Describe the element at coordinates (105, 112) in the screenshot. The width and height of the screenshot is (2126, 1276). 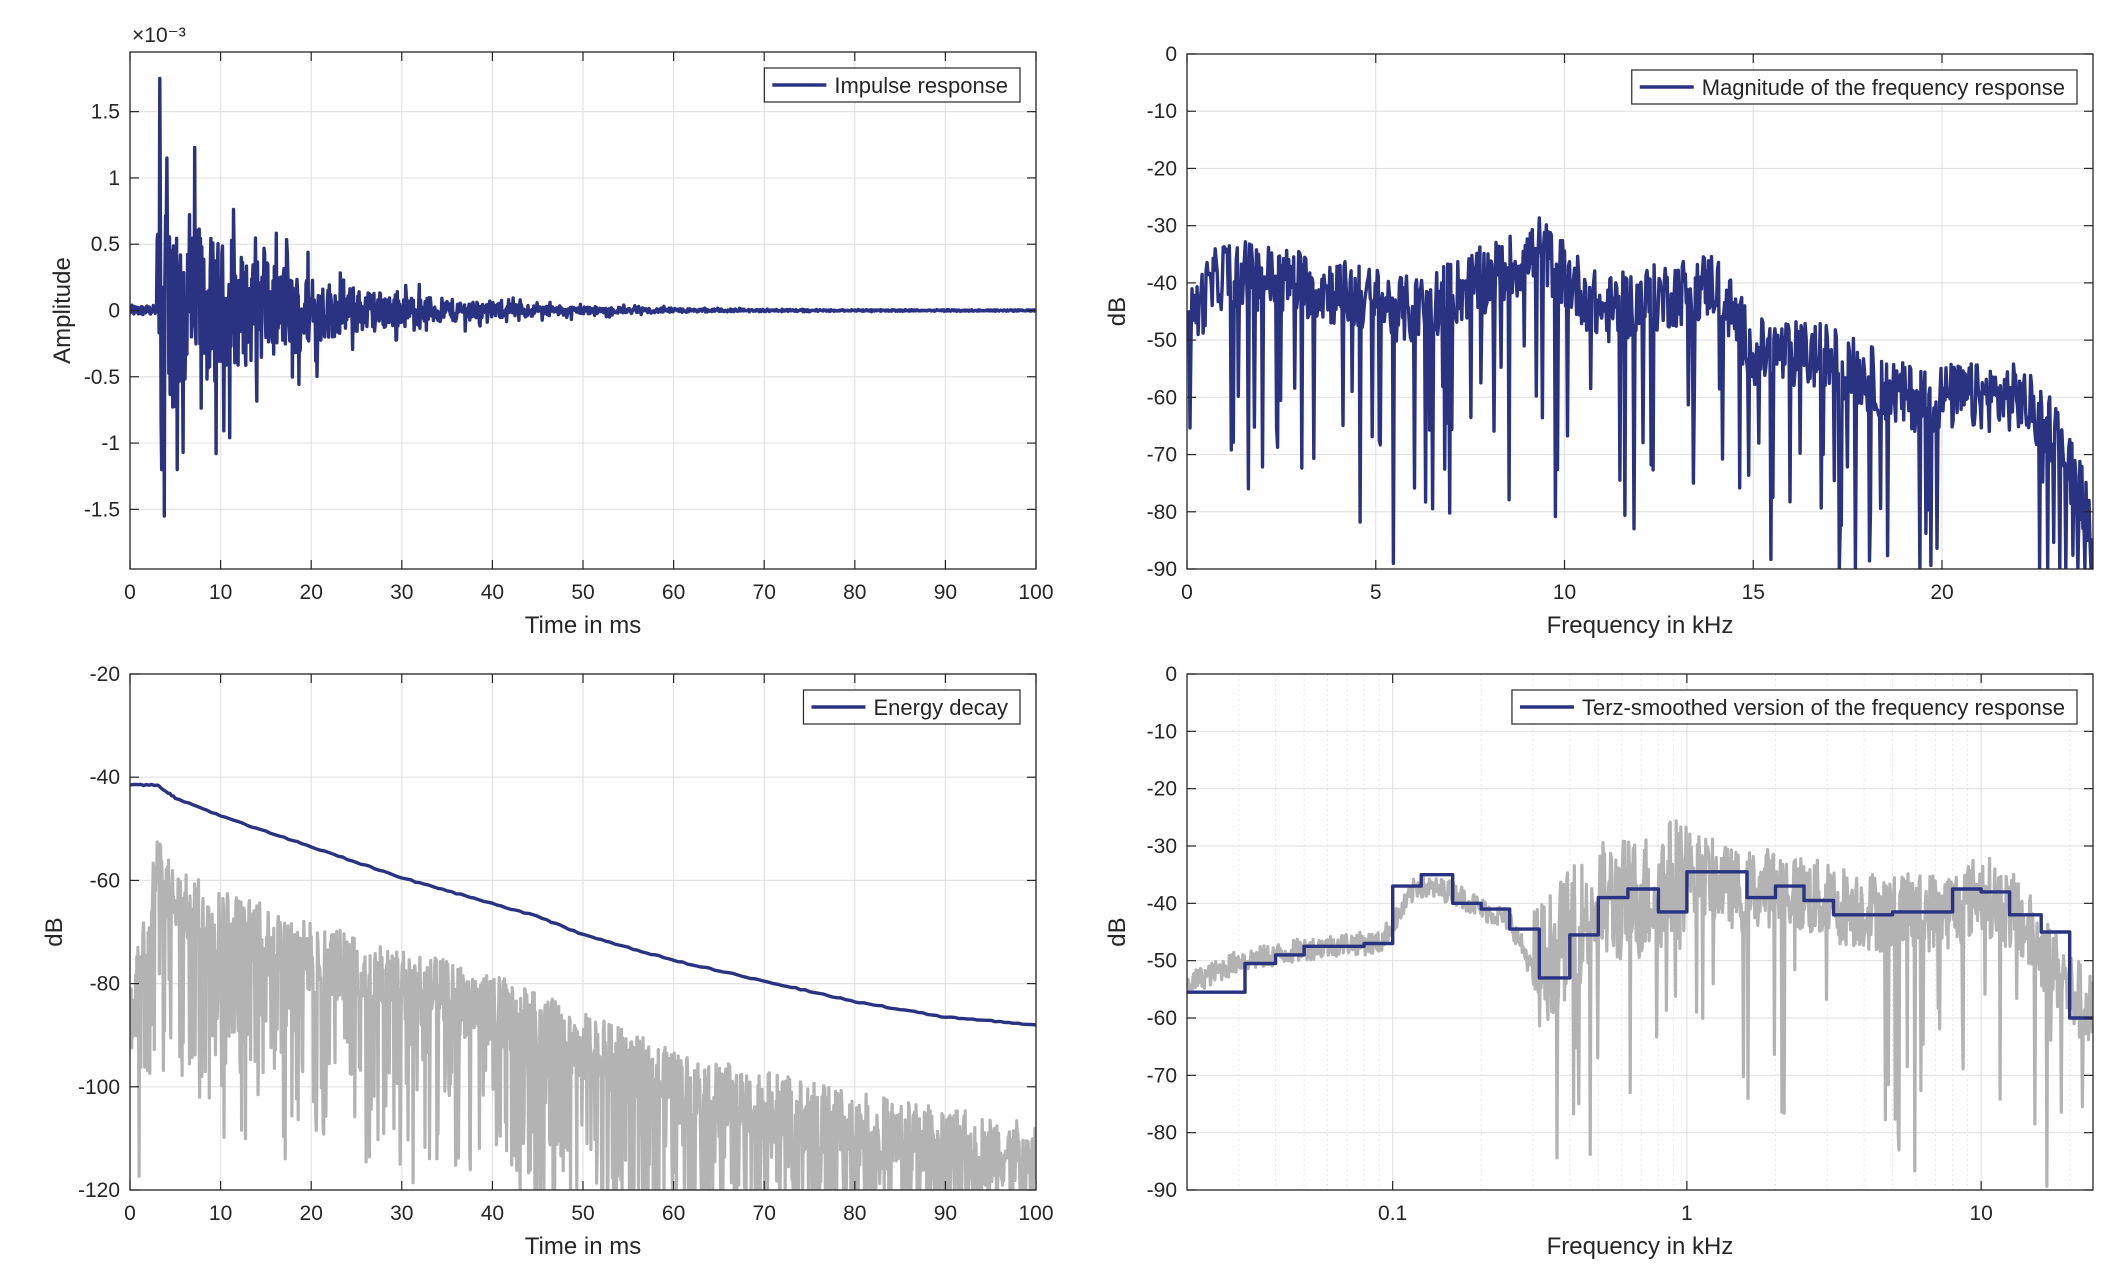
I see `y-tick-label: 1.5` at that location.